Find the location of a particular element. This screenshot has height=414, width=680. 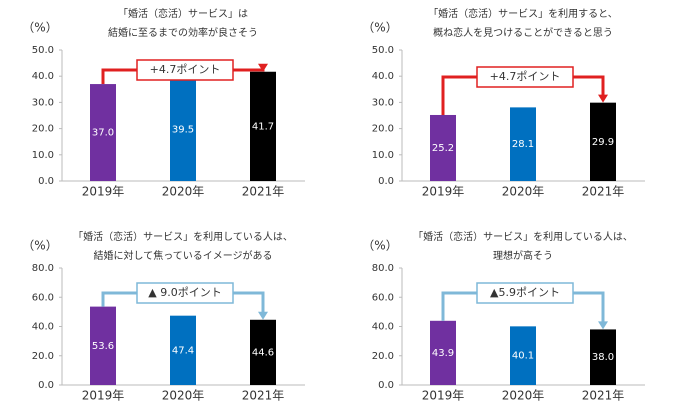

chart-title: 「婚活（恋活）サービス」は is located at coordinates (183, 13).